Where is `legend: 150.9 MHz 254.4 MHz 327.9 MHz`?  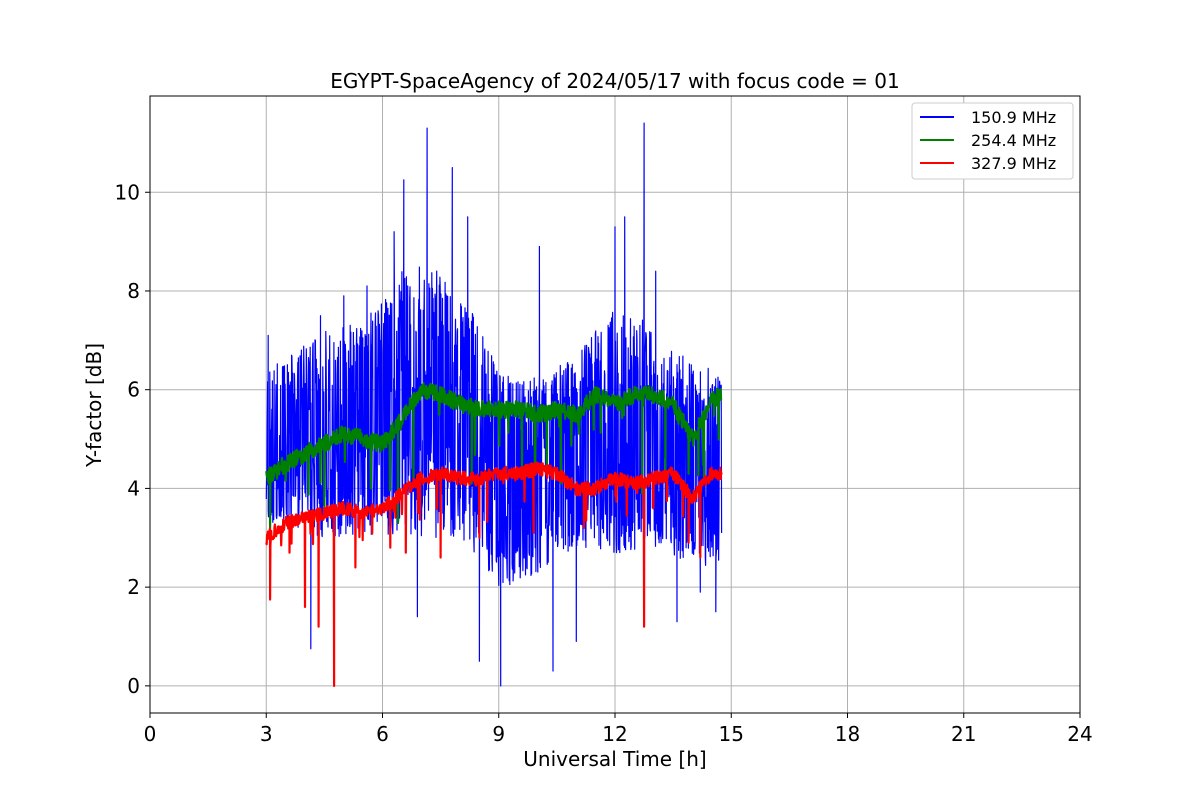
legend: 150.9 MHz 254.4 MHz 327.9 MHz is located at coordinates (992, 141).